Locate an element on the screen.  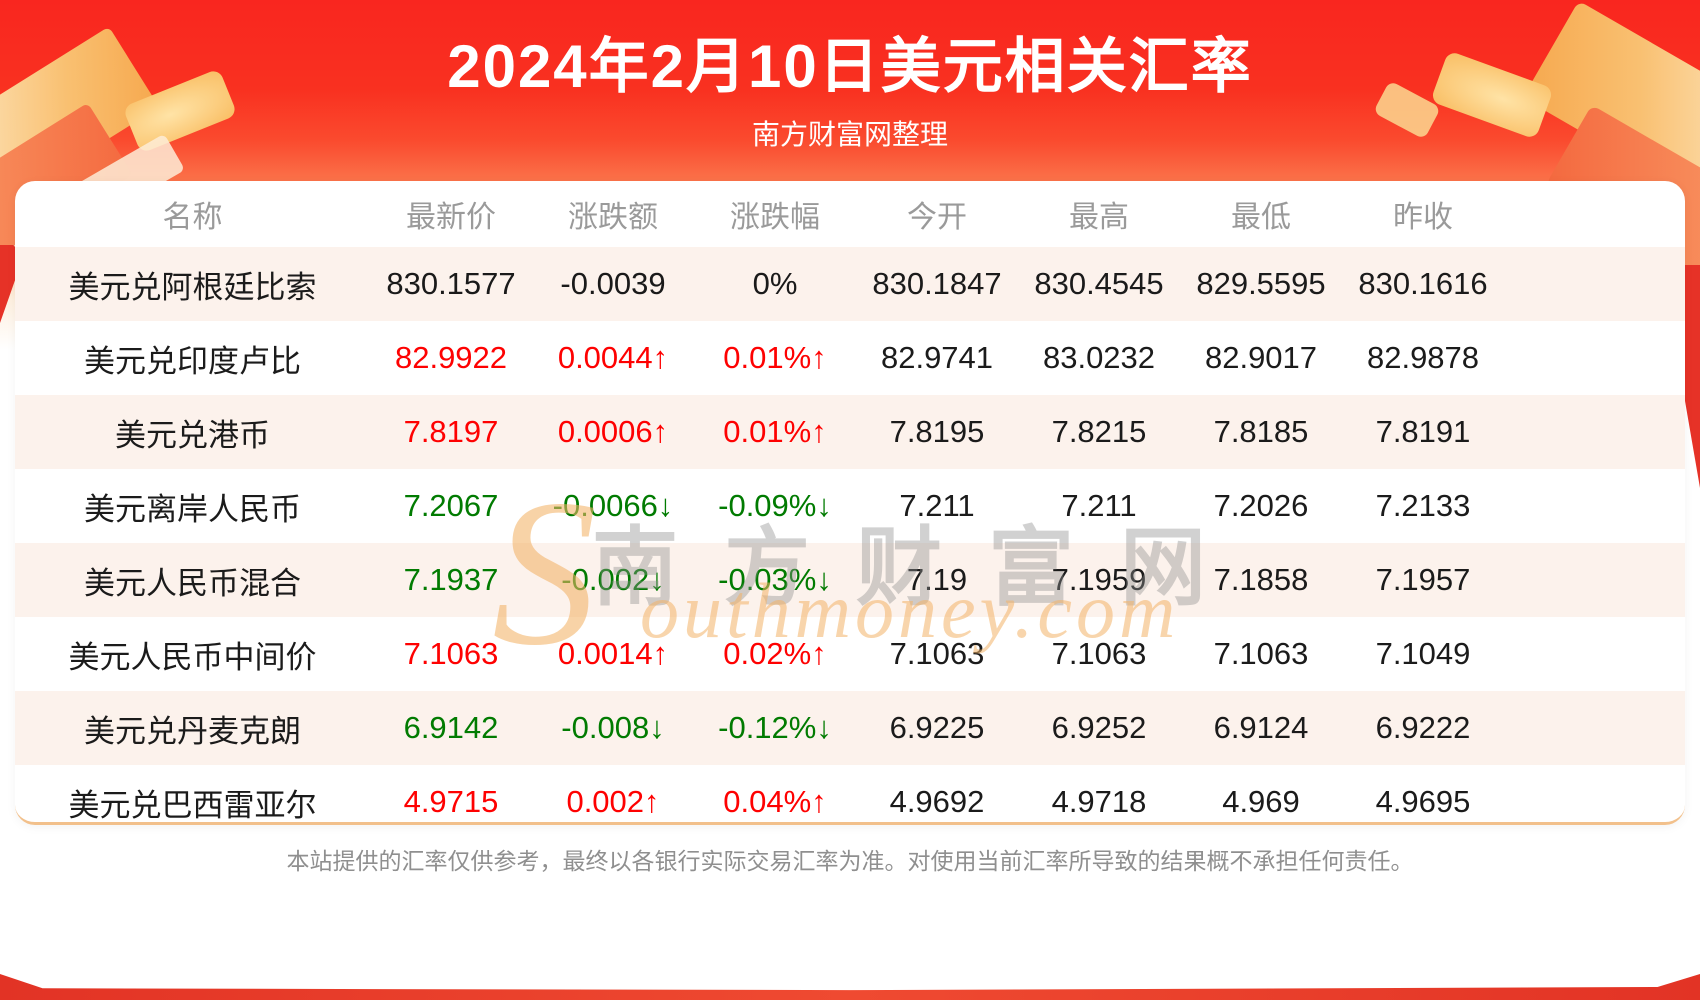
latest-cell: 82.9922 is located at coordinates (451, 357).